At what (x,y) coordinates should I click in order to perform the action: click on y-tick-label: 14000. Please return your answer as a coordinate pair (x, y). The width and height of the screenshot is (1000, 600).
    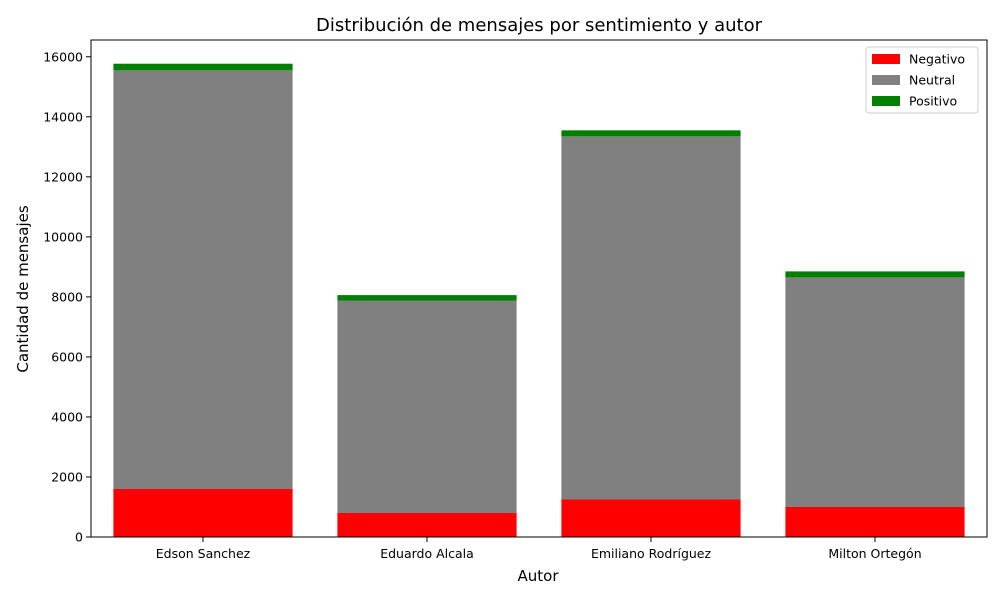
    Looking at the image, I should click on (63, 116).